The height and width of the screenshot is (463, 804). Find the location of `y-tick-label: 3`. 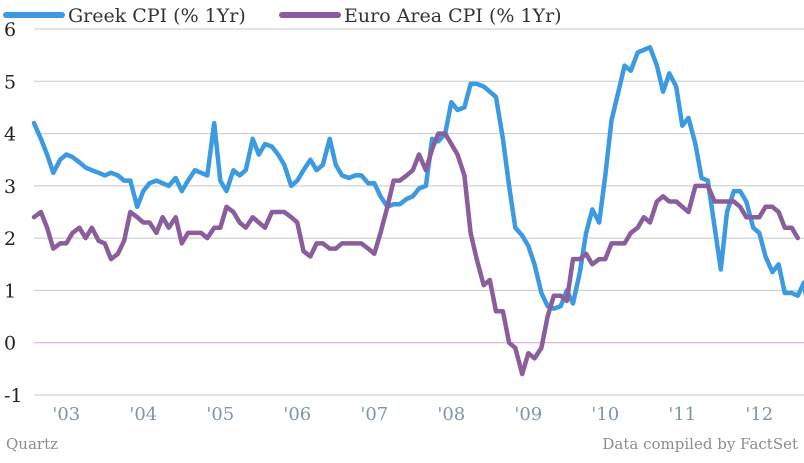

y-tick-label: 3 is located at coordinates (10, 187).